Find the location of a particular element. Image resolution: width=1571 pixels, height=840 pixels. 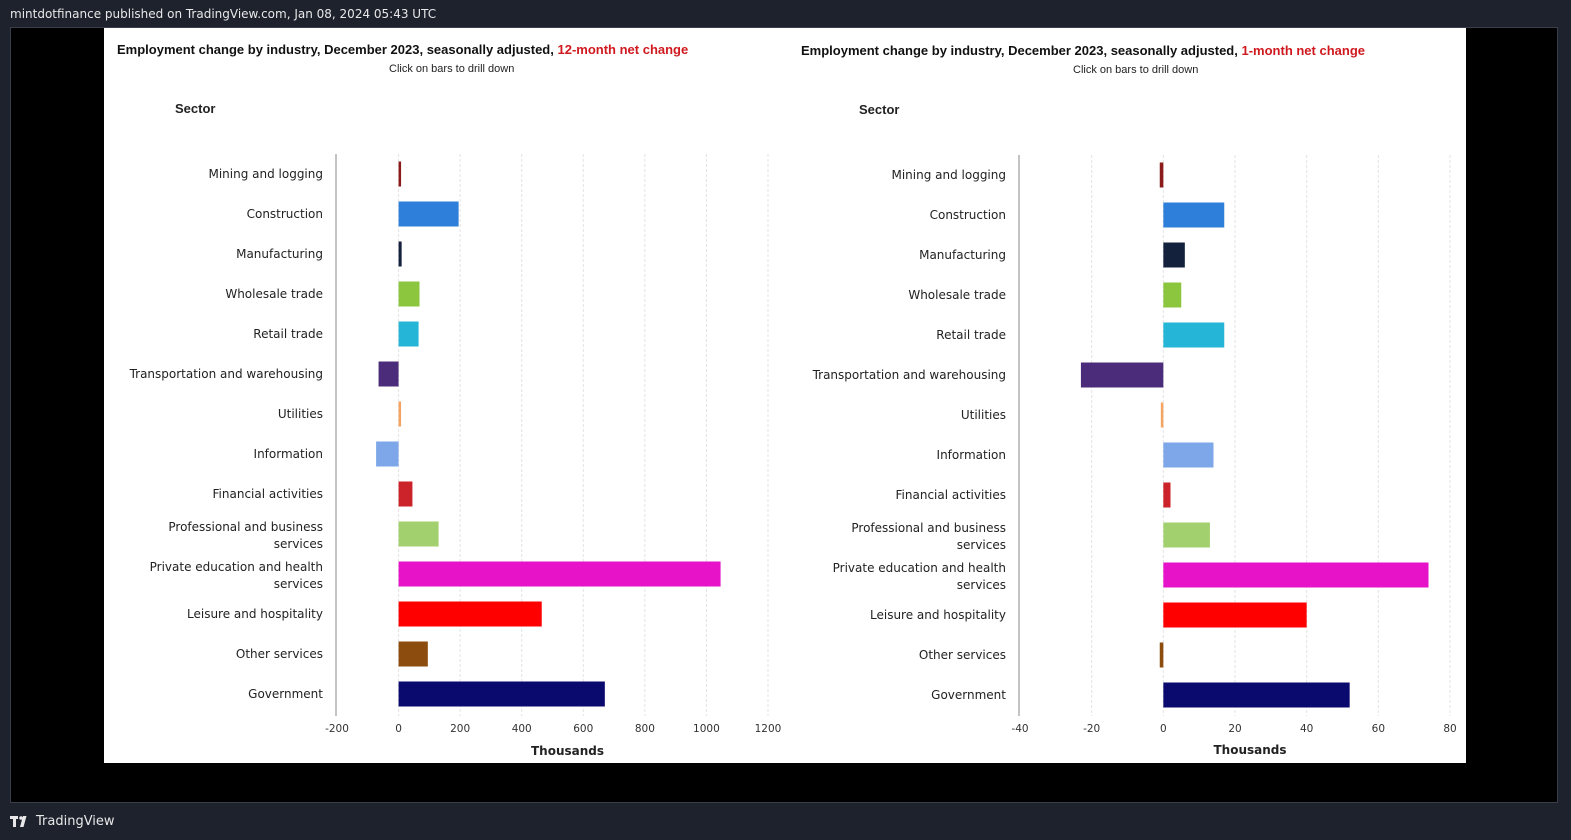

chart-2-x-tick-label: 80 is located at coordinates (1449, 729).